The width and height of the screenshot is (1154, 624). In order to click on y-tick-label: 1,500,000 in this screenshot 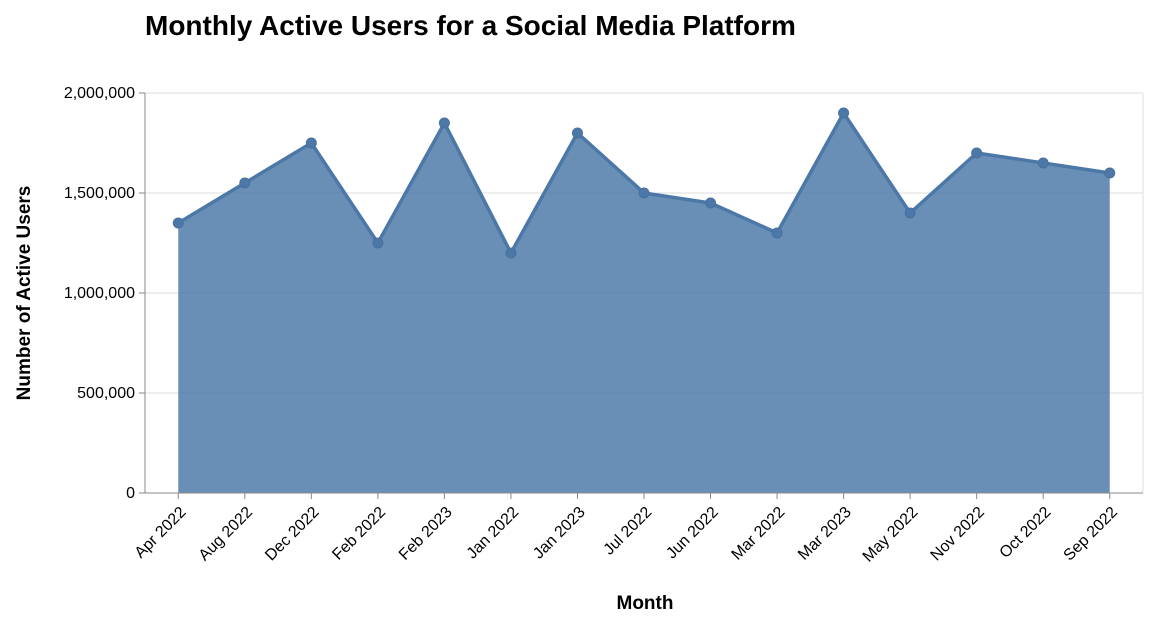, I will do `click(99, 193)`.